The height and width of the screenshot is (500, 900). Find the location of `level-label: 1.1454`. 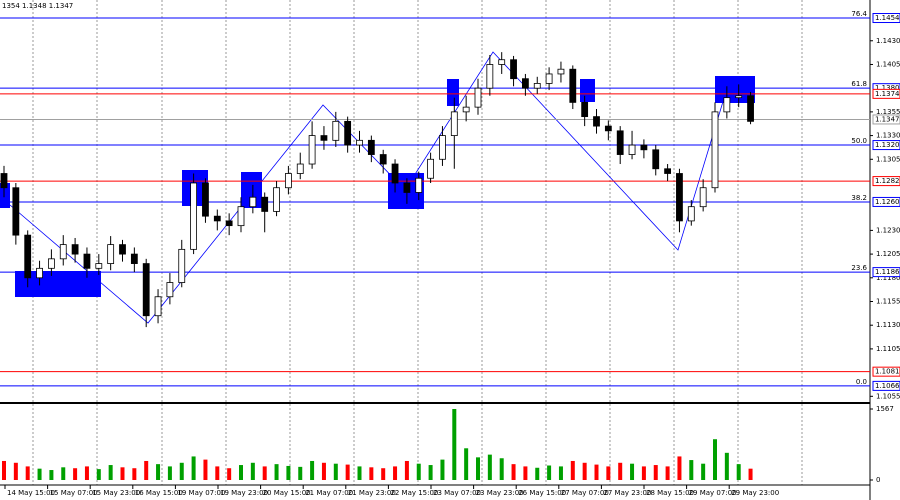

level-label: 1.1454 is located at coordinates (887, 18).